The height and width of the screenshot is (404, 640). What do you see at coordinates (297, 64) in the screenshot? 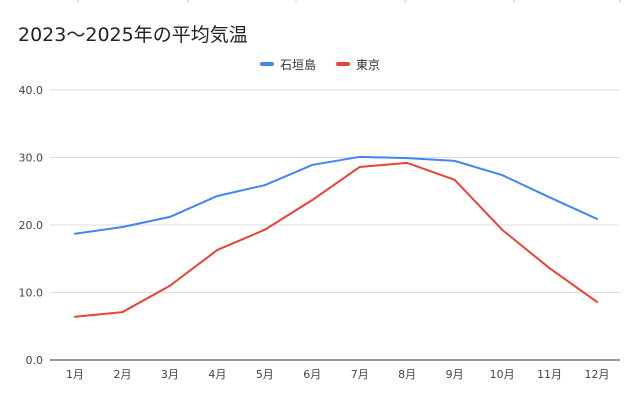
I see `legend-label: 石垣島` at bounding box center [297, 64].